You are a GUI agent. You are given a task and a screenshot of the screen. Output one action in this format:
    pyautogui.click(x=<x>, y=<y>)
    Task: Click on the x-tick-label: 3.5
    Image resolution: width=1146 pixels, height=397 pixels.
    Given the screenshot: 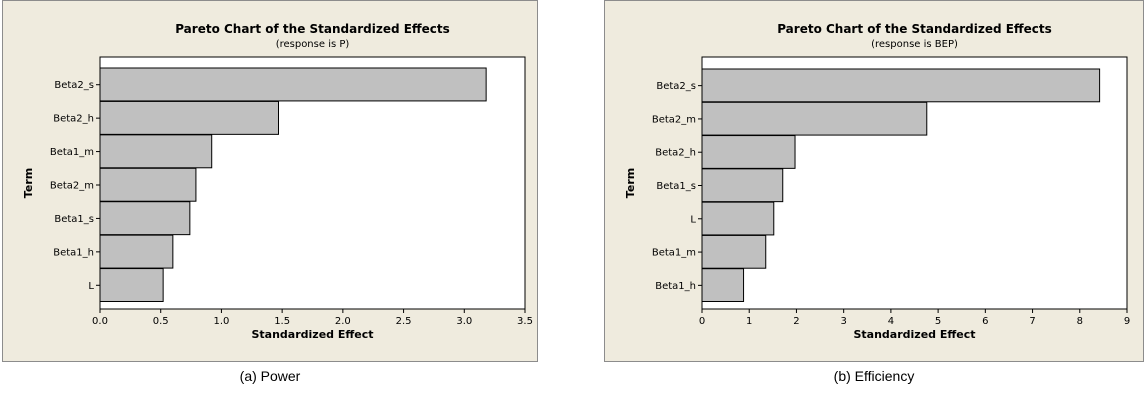 What is the action you would take?
    pyautogui.click(x=525, y=321)
    